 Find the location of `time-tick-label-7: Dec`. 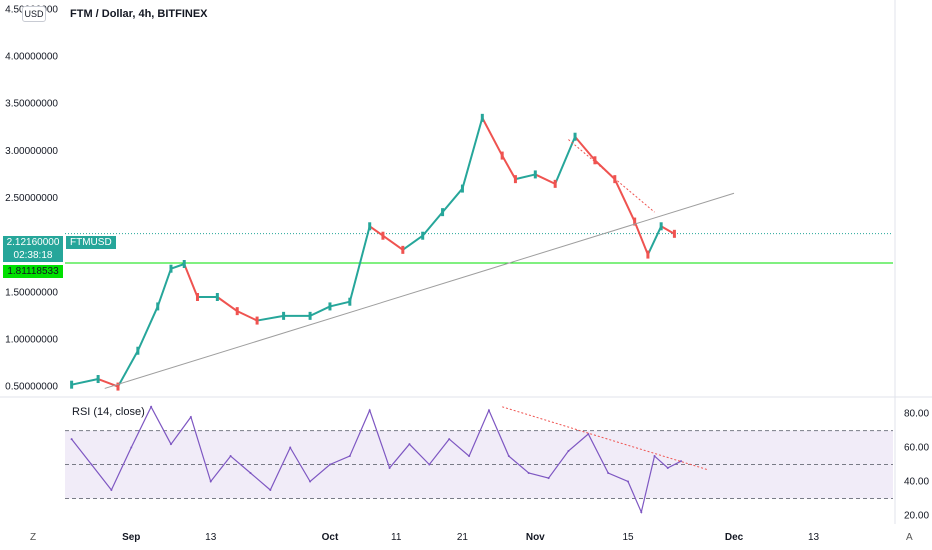

time-tick-label-7: Dec is located at coordinates (734, 537).